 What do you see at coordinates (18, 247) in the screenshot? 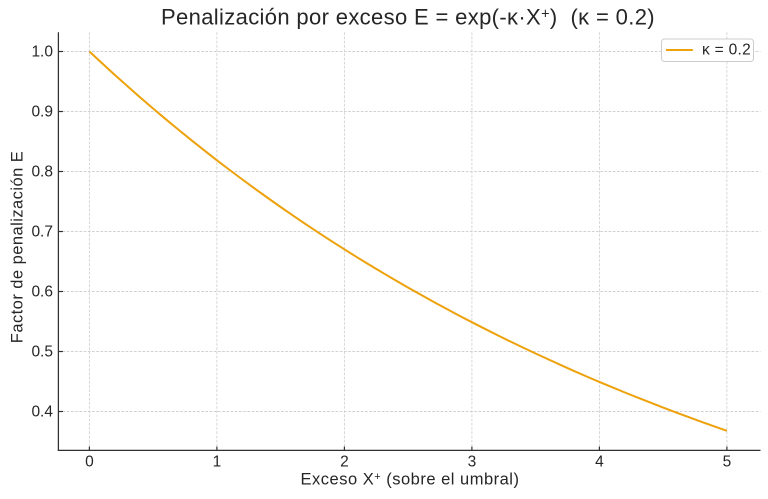
I see `svg-text: Factor de penalización E` at bounding box center [18, 247].